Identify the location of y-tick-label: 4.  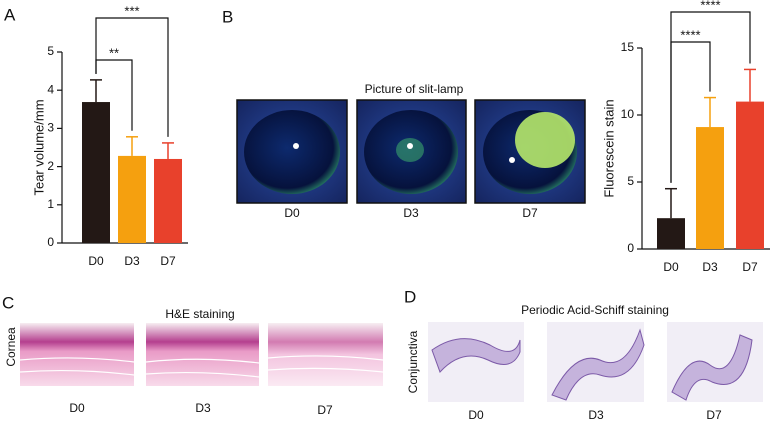
(50, 89).